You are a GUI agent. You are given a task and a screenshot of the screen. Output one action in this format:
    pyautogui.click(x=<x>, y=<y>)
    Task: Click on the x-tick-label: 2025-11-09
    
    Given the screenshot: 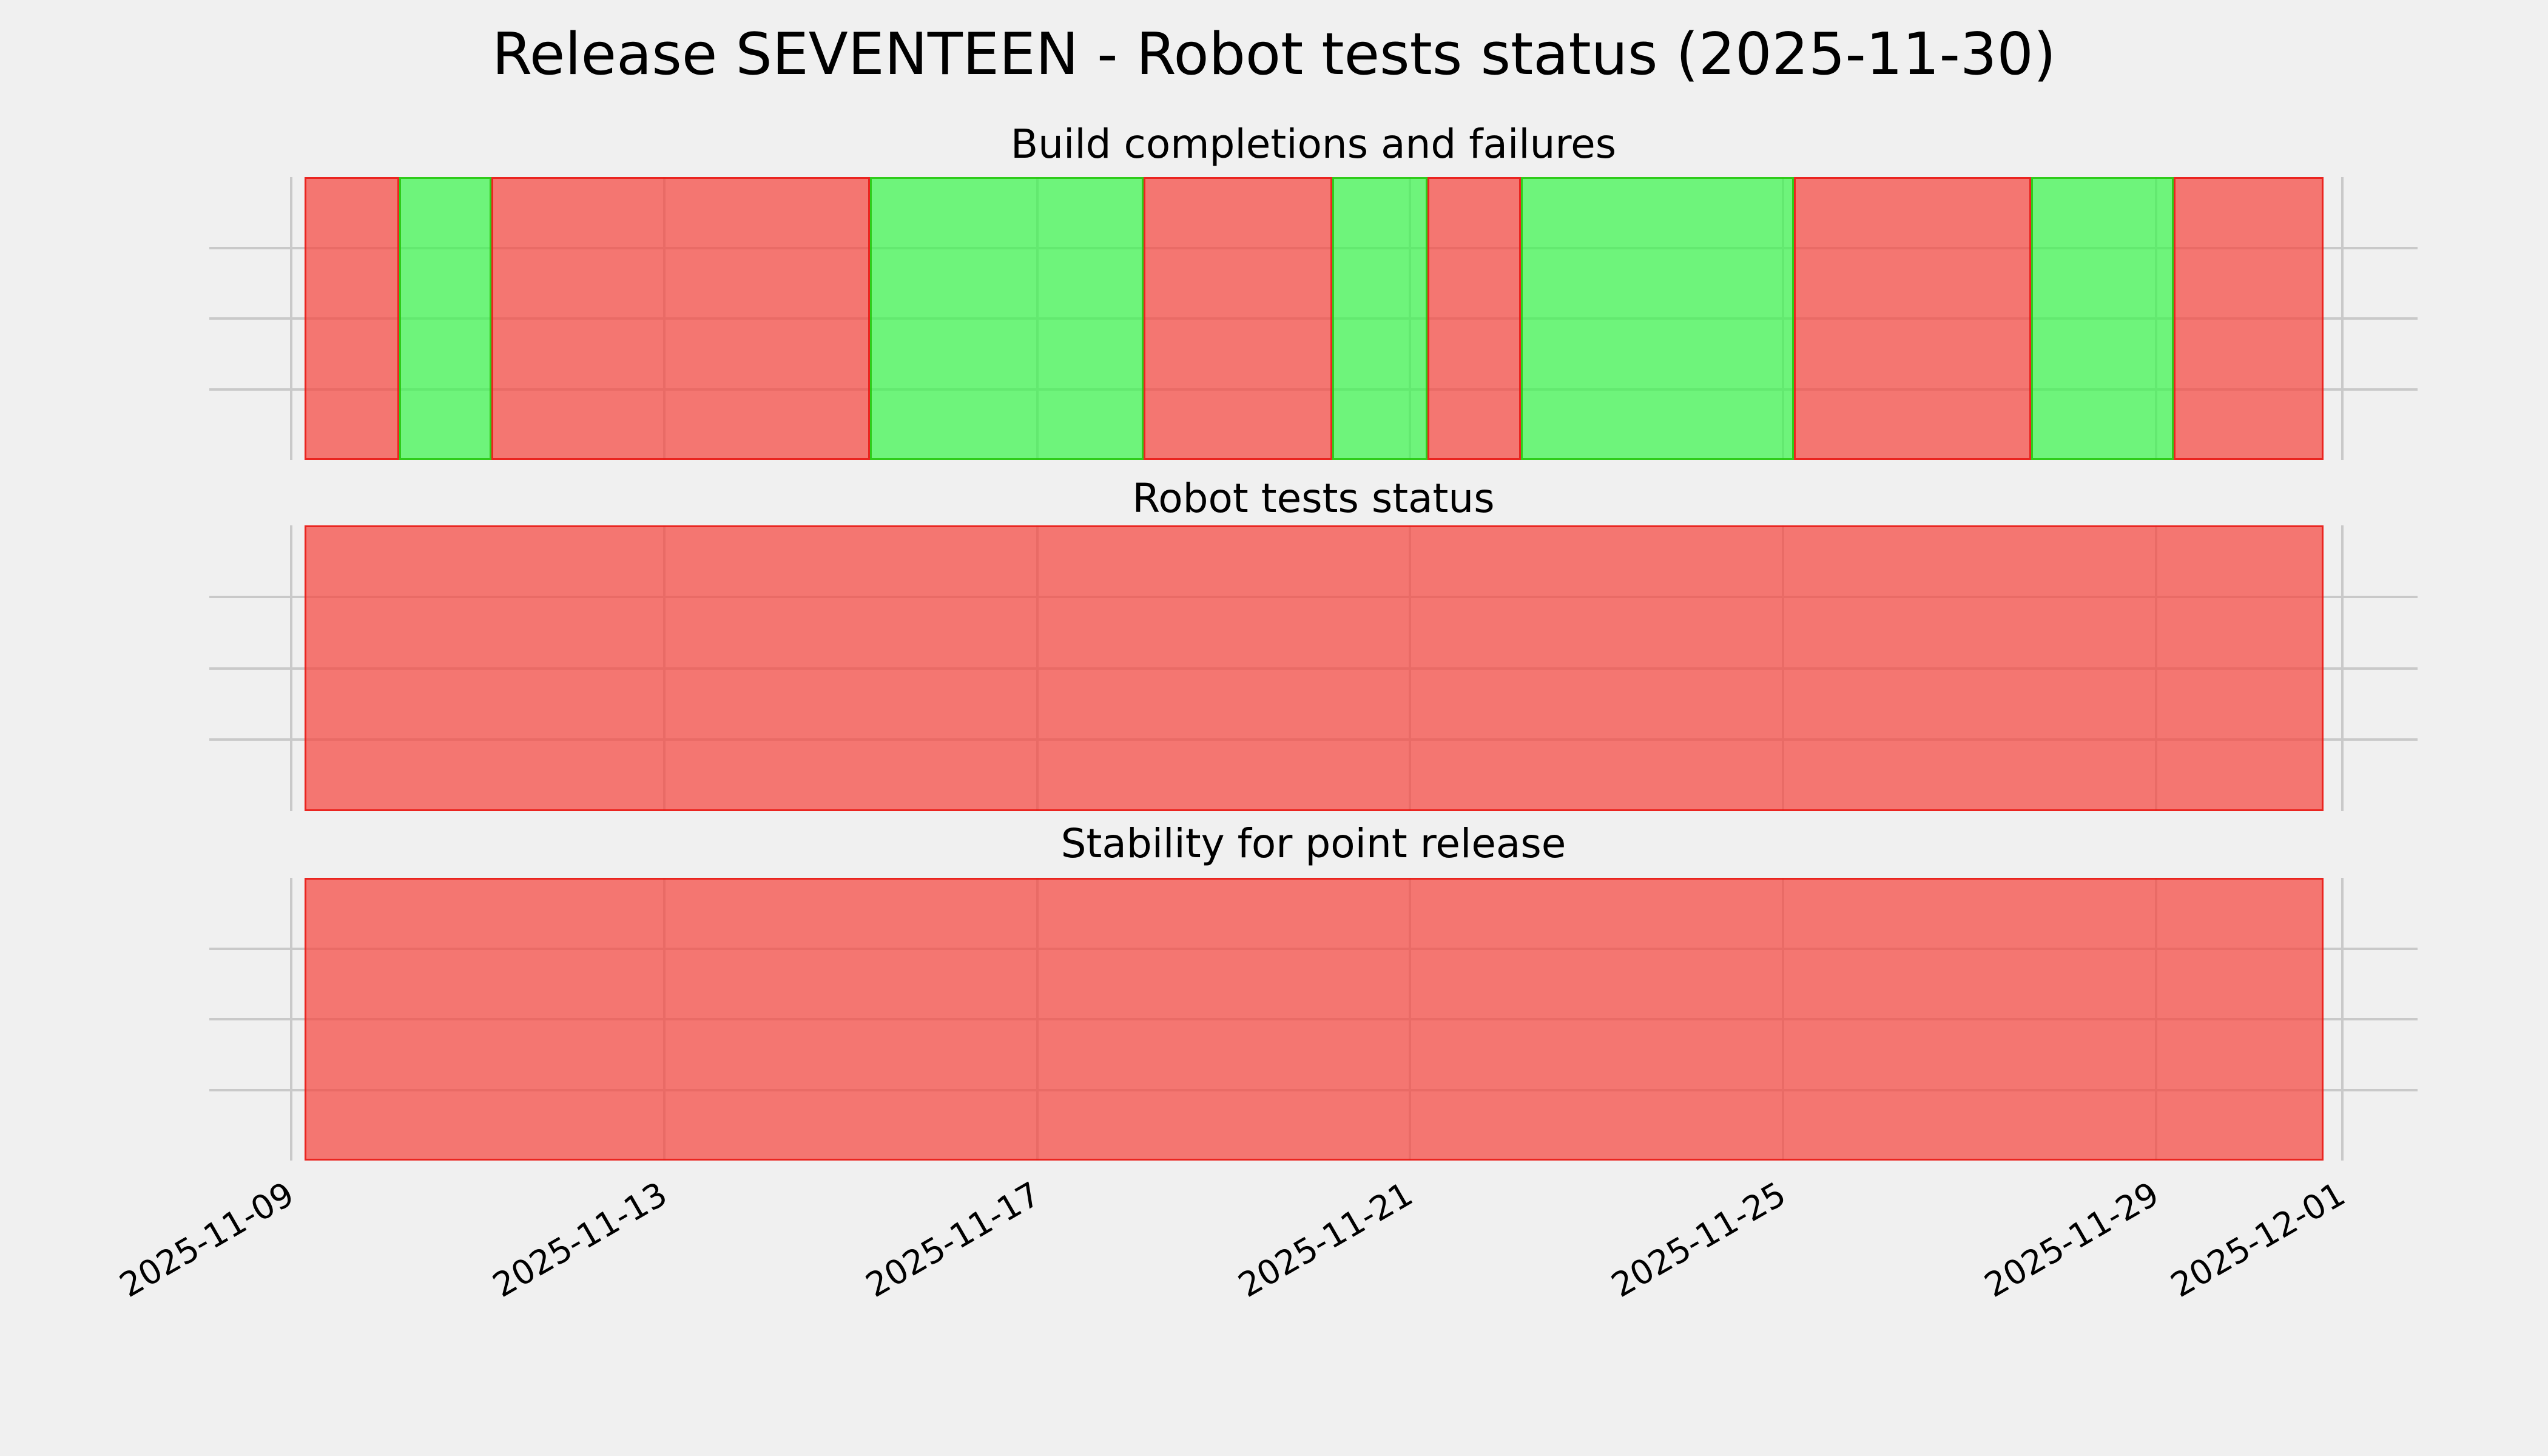 What is the action you would take?
    pyautogui.click(x=207, y=1239)
    